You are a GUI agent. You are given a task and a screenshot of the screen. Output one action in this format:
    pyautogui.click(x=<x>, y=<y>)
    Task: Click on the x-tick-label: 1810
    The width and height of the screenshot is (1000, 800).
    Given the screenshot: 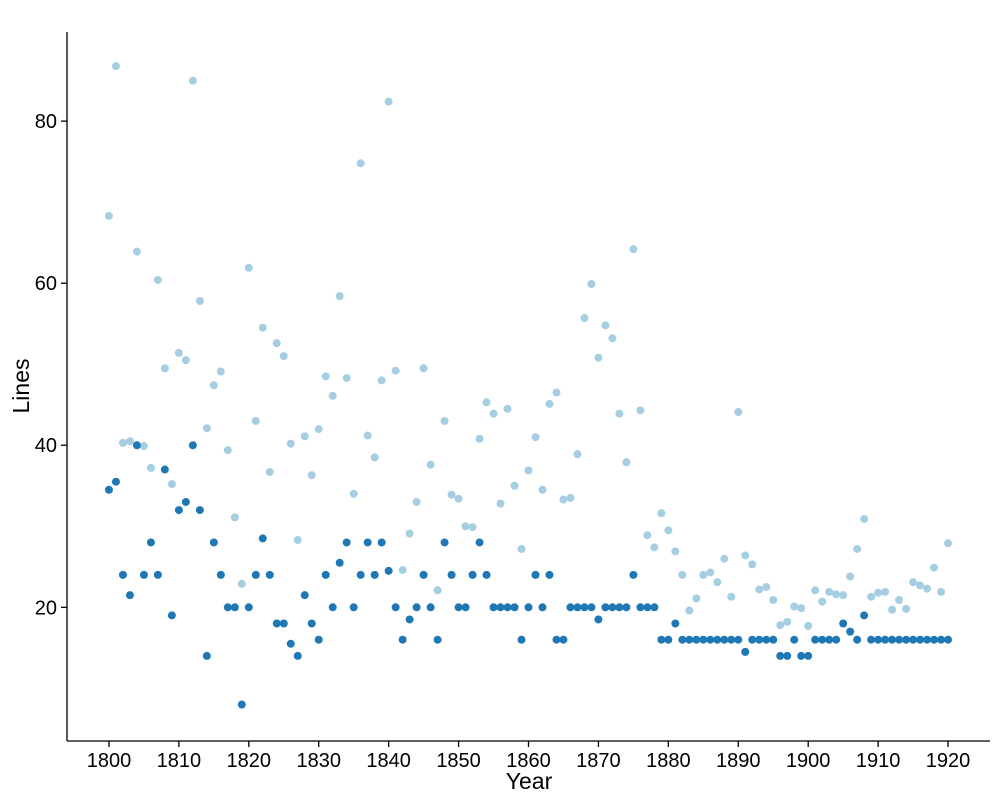 What is the action you would take?
    pyautogui.click(x=179, y=761)
    